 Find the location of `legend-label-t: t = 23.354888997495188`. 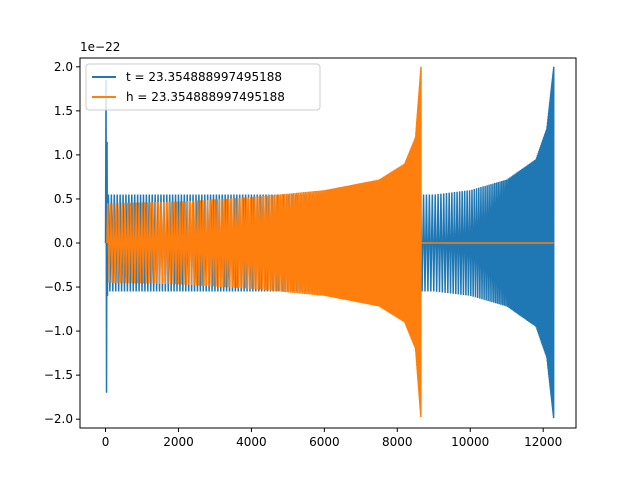

legend-label-t: t = 23.354888997495188 is located at coordinates (204, 77).